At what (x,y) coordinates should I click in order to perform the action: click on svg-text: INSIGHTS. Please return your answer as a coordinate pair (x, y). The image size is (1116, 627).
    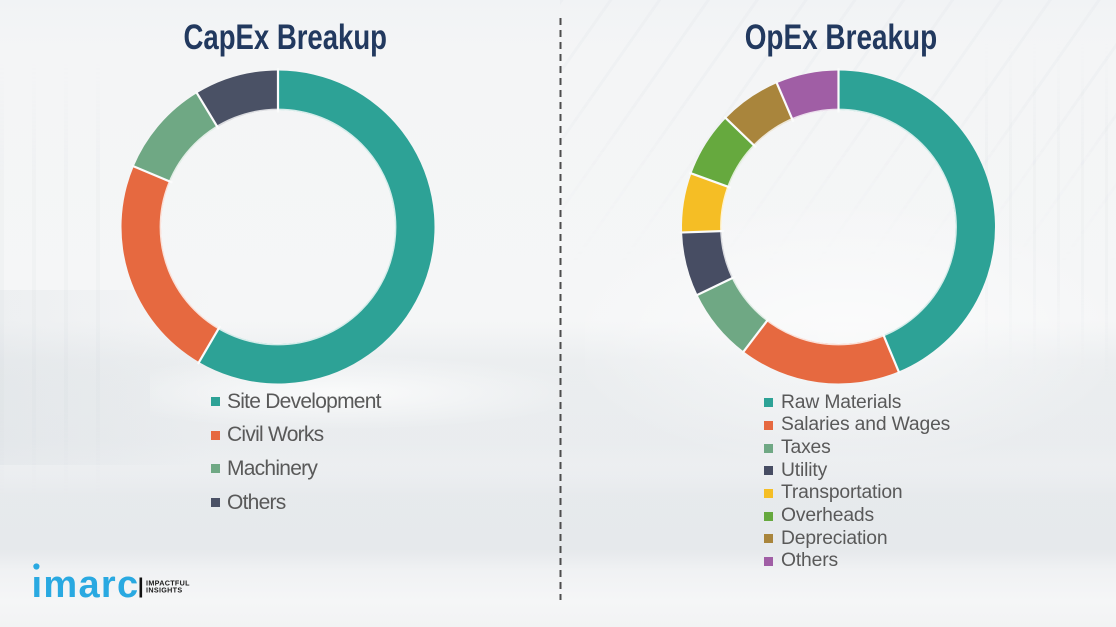
    Looking at the image, I should click on (164, 590).